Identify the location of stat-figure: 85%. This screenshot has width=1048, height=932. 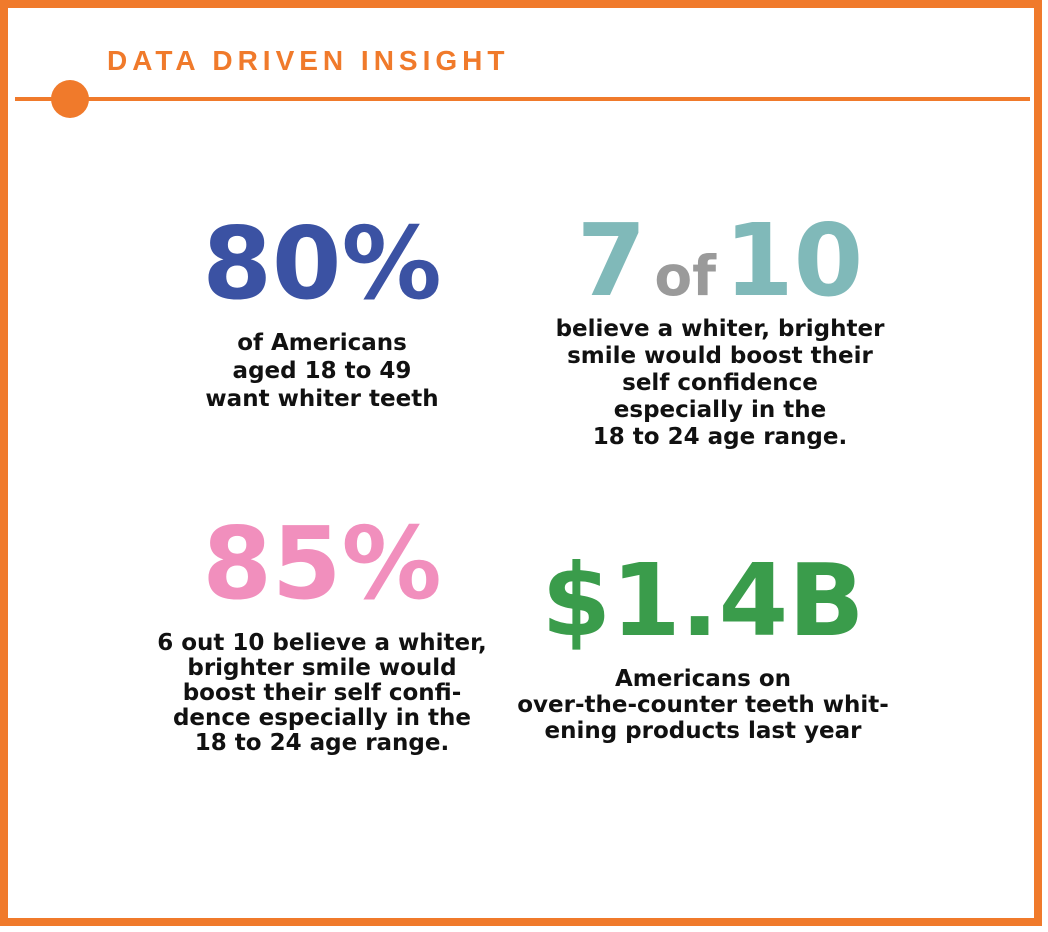
(321, 563).